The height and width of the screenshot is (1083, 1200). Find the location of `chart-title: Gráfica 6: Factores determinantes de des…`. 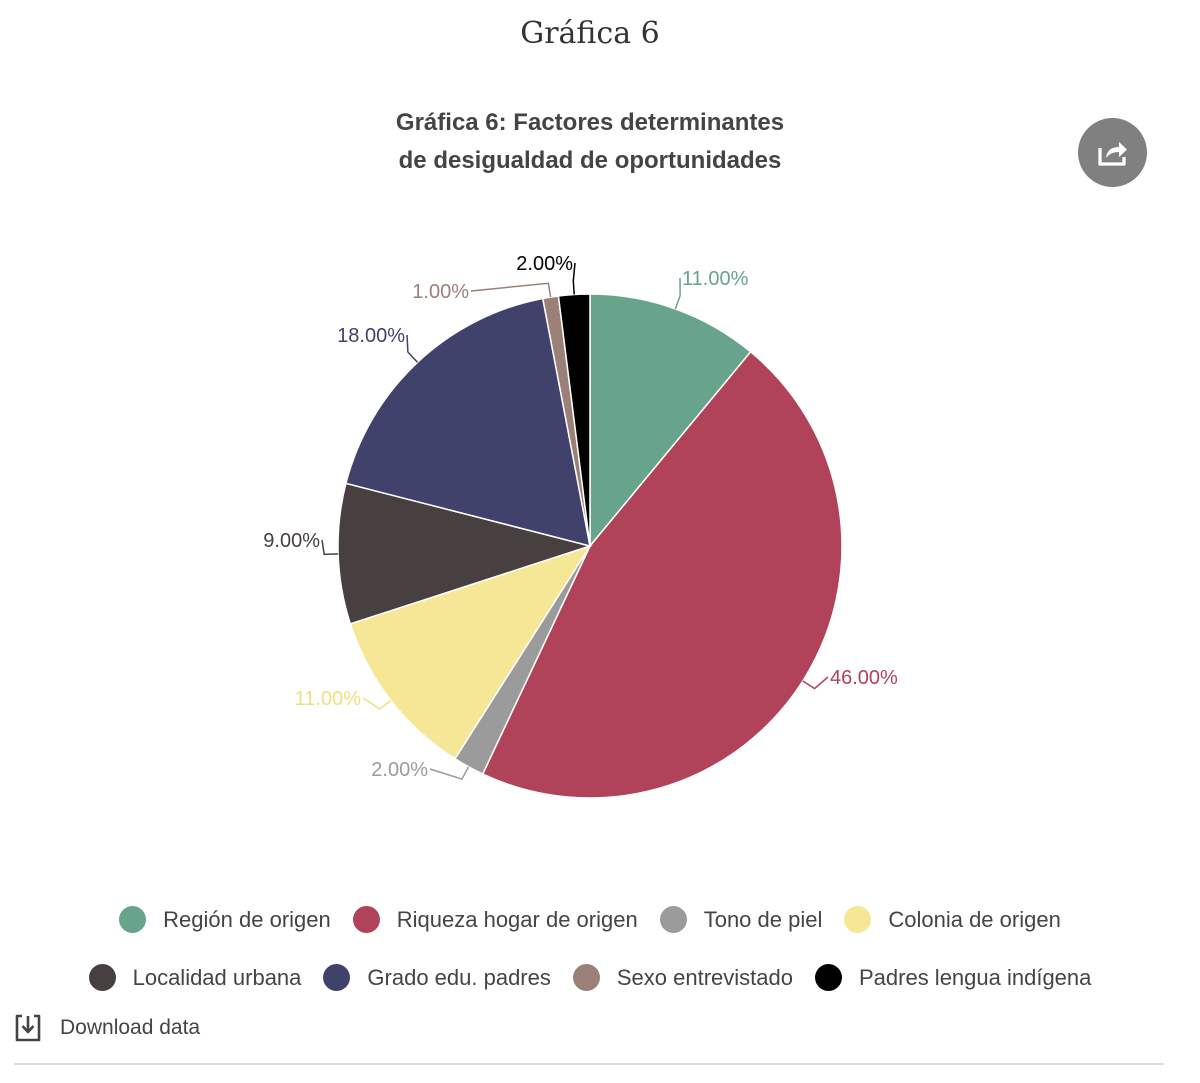

chart-title: Gráfica 6: Factores determinantes de des… is located at coordinates (590, 142).